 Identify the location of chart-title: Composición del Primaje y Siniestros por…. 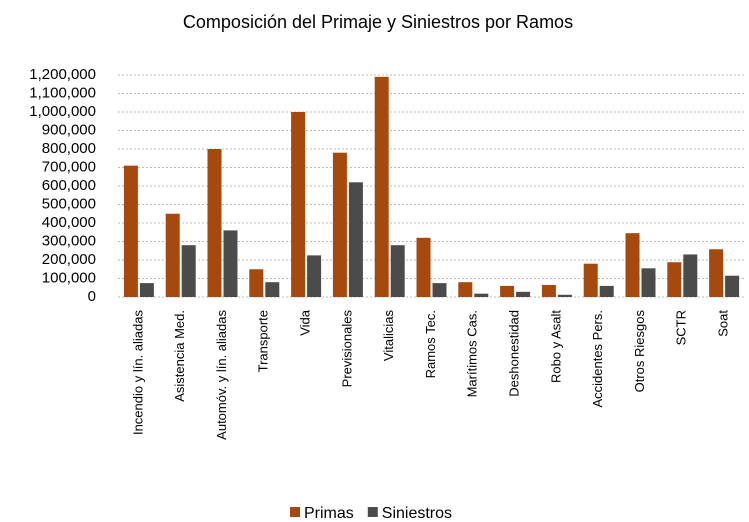
(378, 22).